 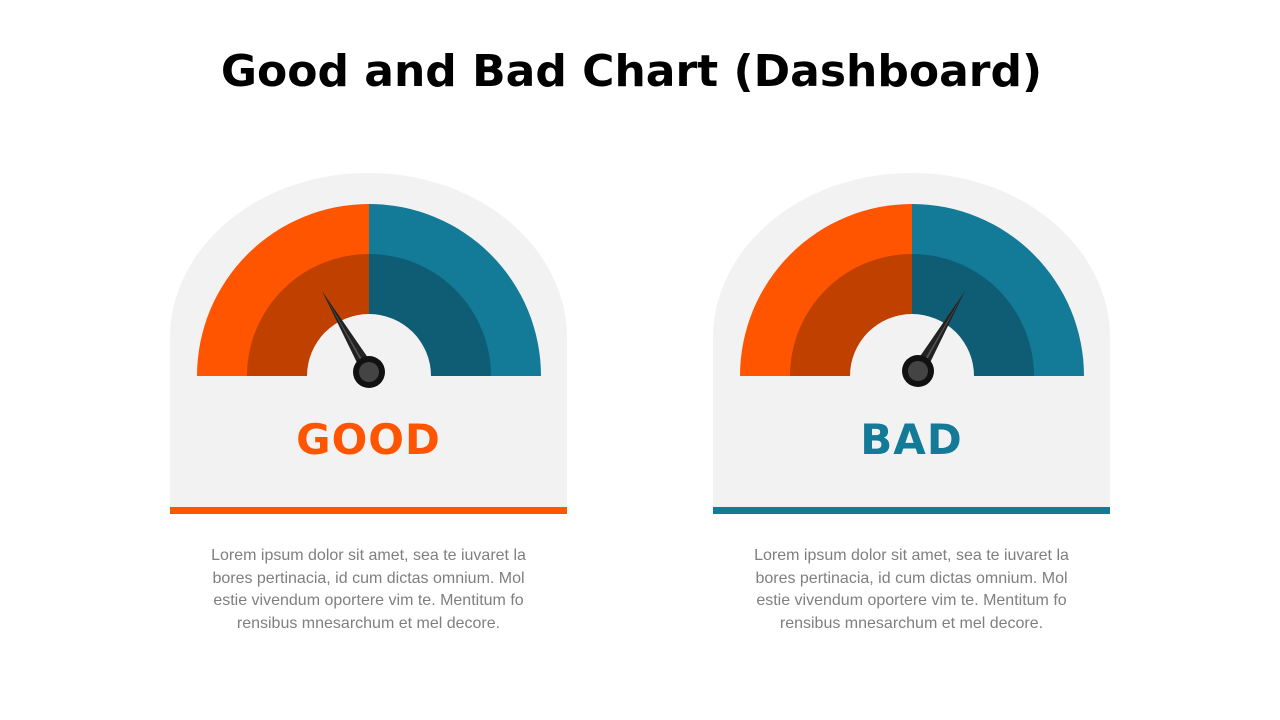 I want to click on gauge-panel-bad: BAD, so click(x=911, y=340).